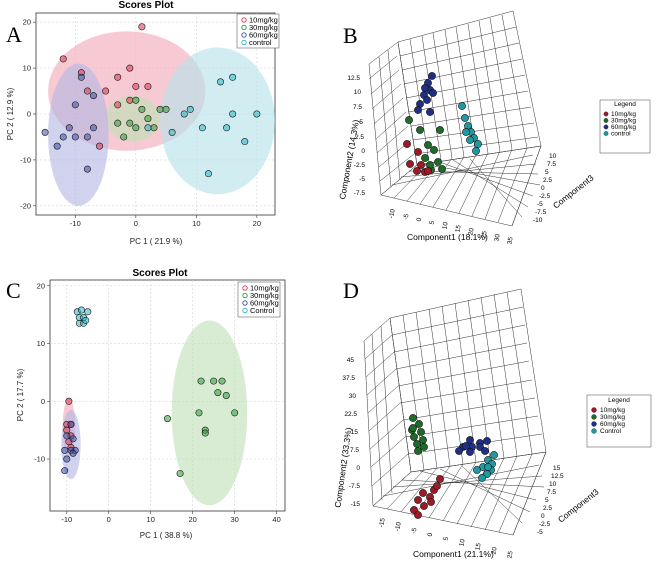 This screenshot has width=666, height=561. What do you see at coordinates (447, 237) in the screenshot?
I see `panel-b-xlabel: Component1 (18.1%)` at bounding box center [447, 237].